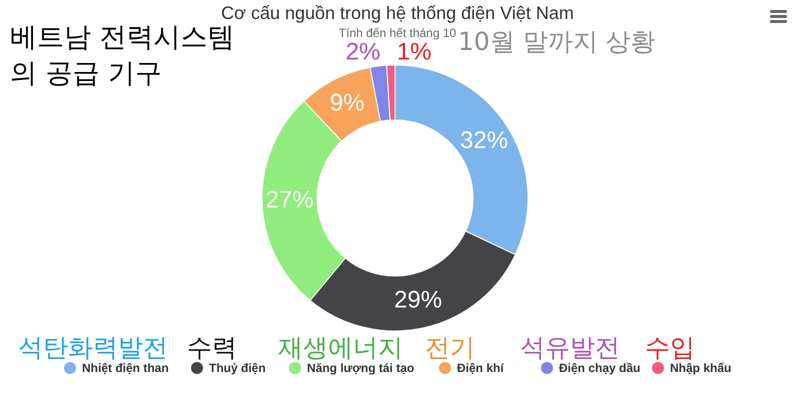  Describe the element at coordinates (397, 33) in the screenshot. I see `chart-subtitle: Tính đến hết tháng 10` at that location.